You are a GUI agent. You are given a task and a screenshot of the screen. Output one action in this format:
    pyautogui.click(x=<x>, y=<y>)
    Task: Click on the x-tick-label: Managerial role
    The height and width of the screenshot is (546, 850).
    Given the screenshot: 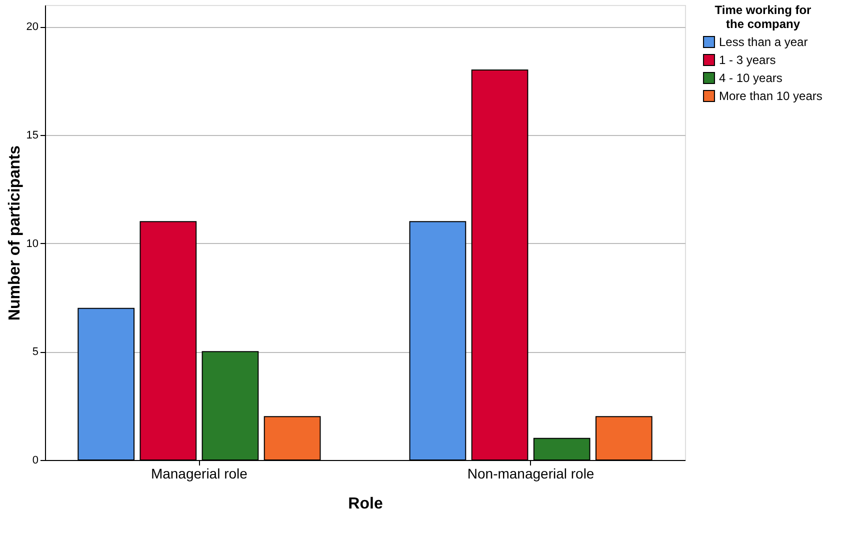 What is the action you would take?
    pyautogui.click(x=199, y=474)
    